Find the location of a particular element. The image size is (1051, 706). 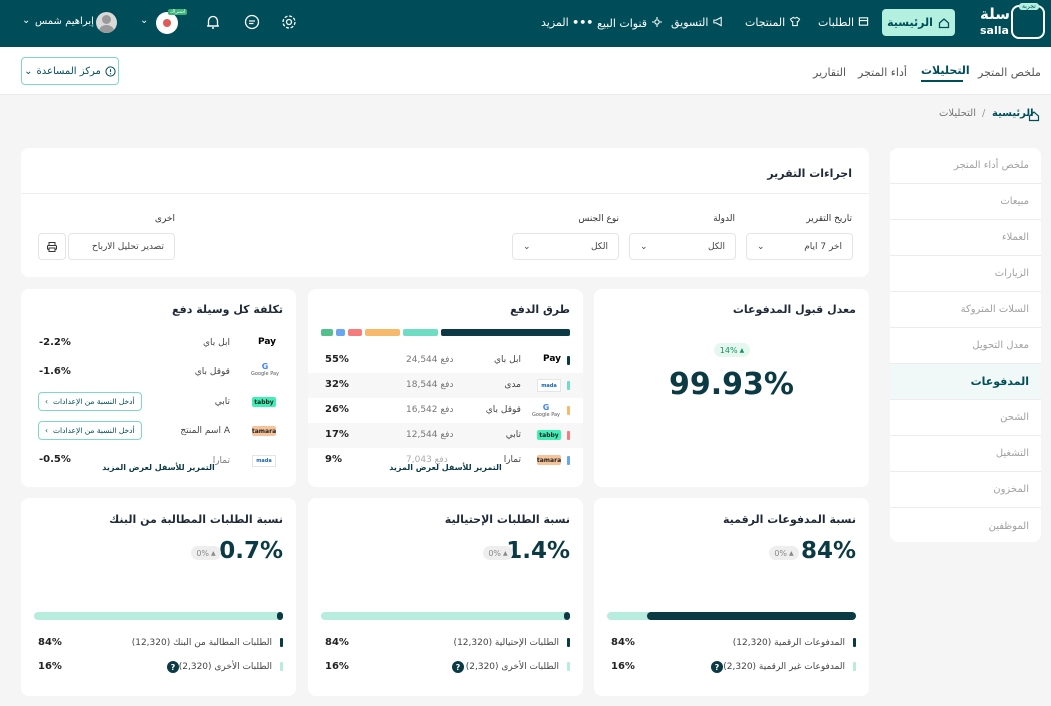

nav-orders: الطلبات is located at coordinates (843, 22).